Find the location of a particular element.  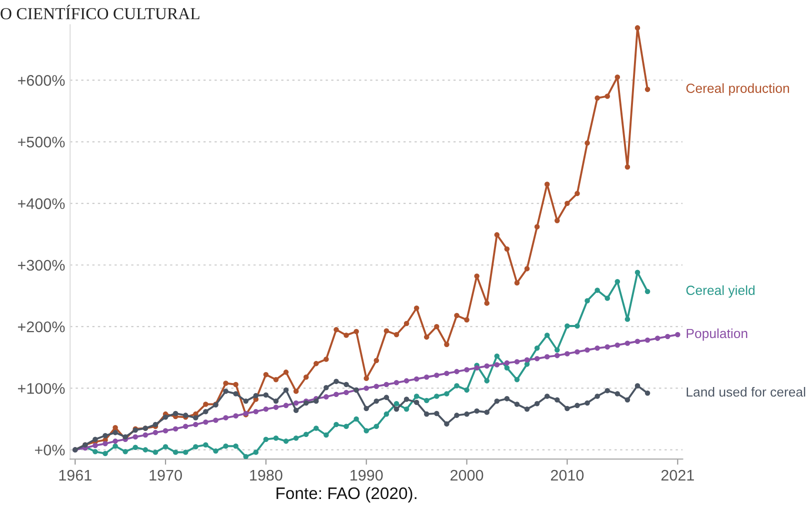

x-tick-label: 1961 is located at coordinates (75, 475).